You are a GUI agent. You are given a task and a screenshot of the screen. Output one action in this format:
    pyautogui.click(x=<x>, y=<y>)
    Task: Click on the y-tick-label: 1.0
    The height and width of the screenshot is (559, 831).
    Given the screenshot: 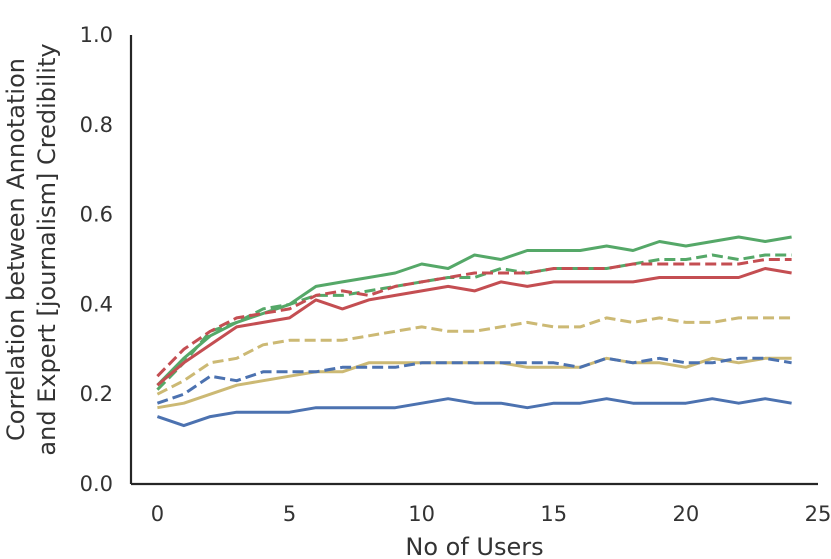 What is the action you would take?
    pyautogui.click(x=96, y=35)
    